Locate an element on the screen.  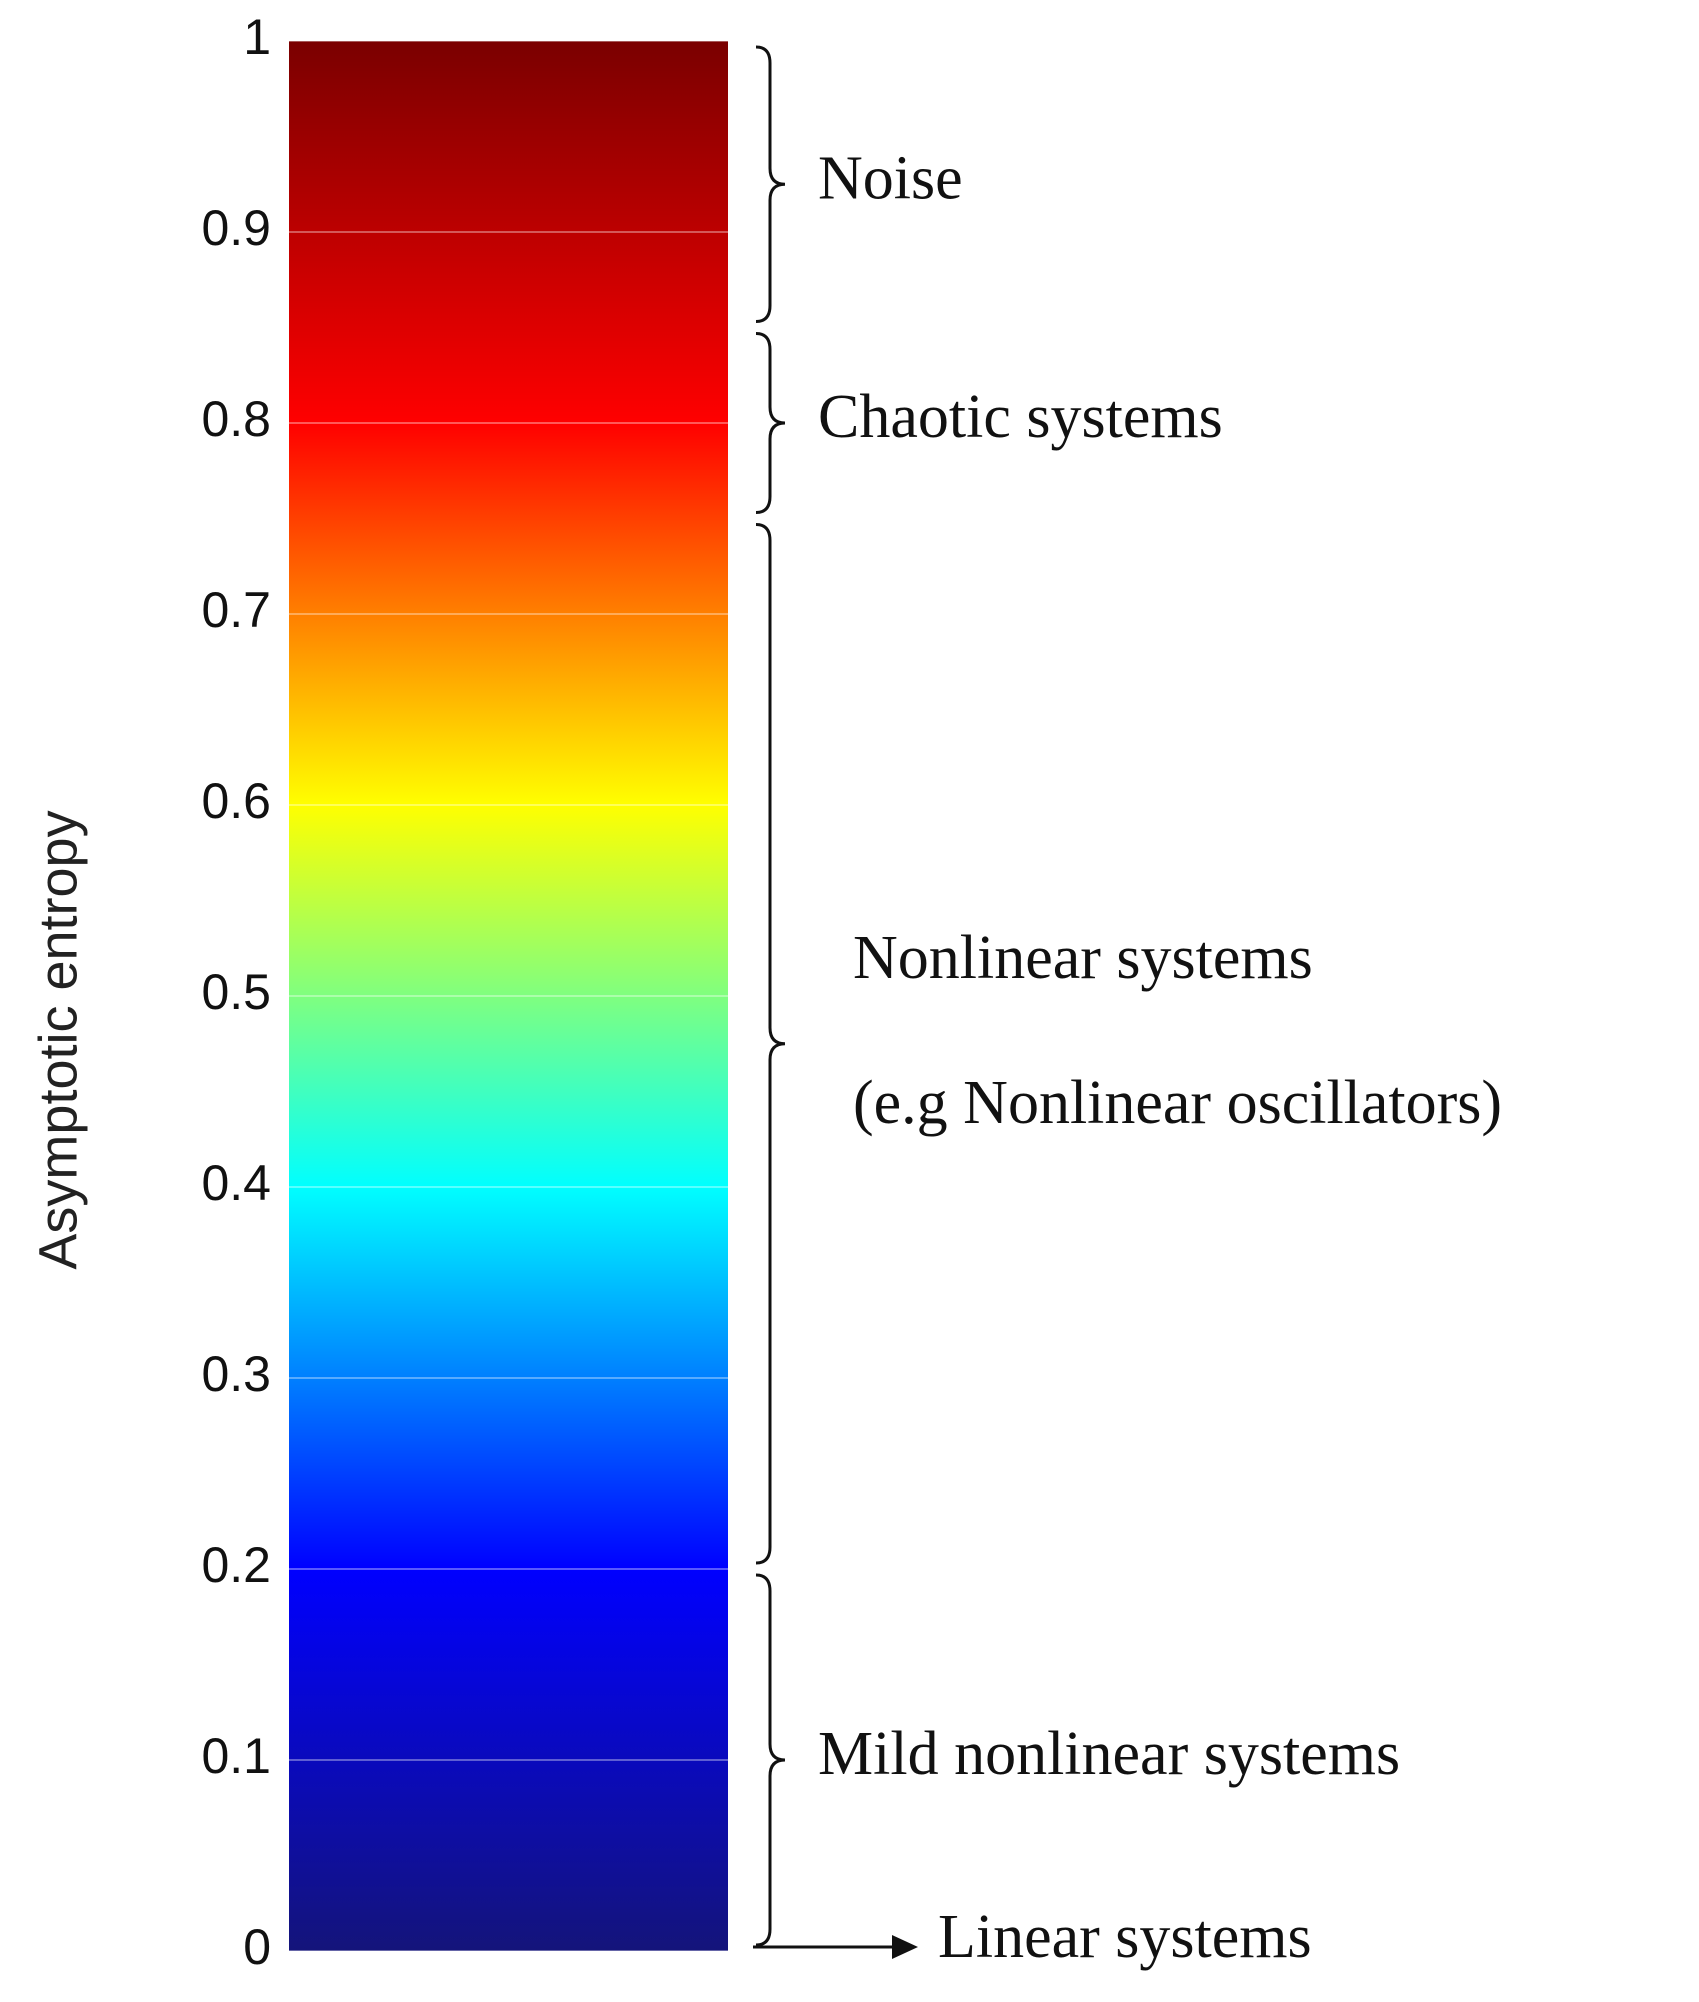
annotation-label: Noise is located at coordinates (890, 178).